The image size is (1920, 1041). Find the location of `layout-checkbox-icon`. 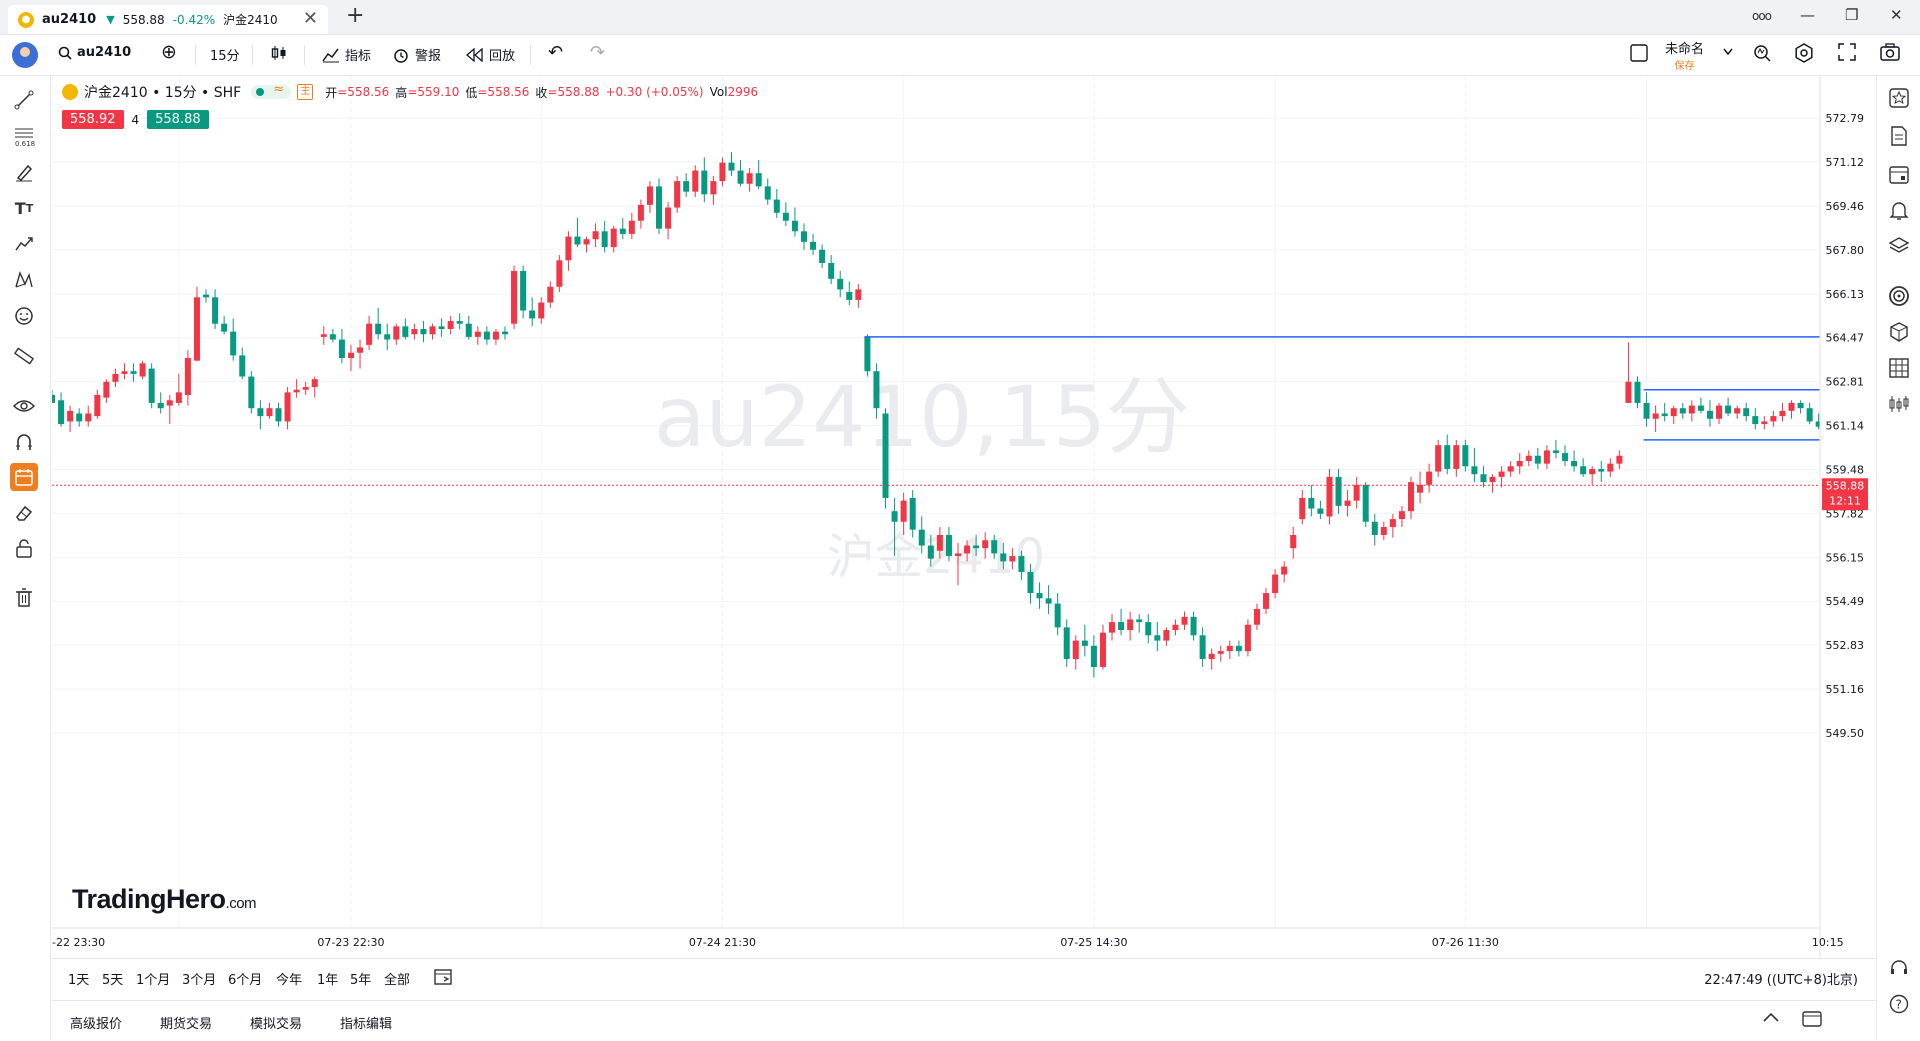

layout-checkbox-icon is located at coordinates (1639, 53).